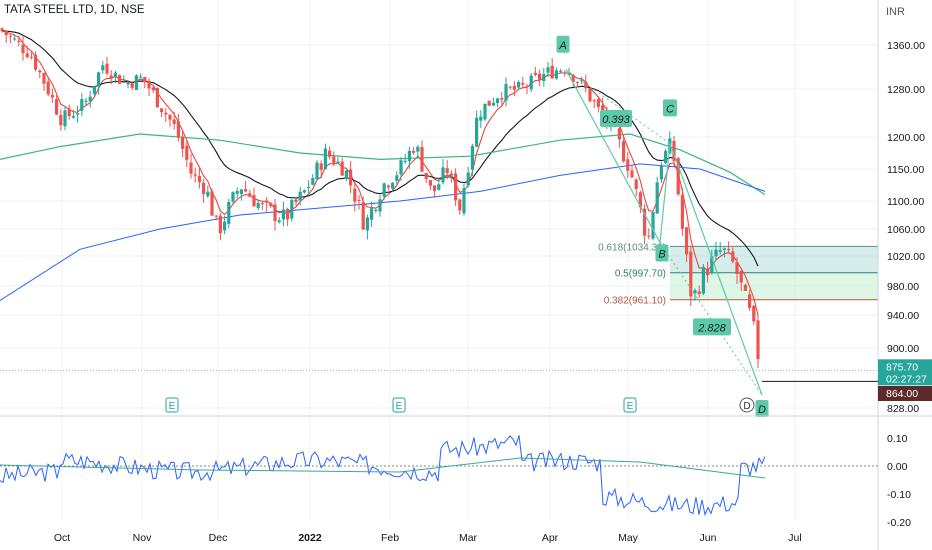  What do you see at coordinates (774, 259) in the screenshot?
I see `fib-zone-upper` at bounding box center [774, 259].